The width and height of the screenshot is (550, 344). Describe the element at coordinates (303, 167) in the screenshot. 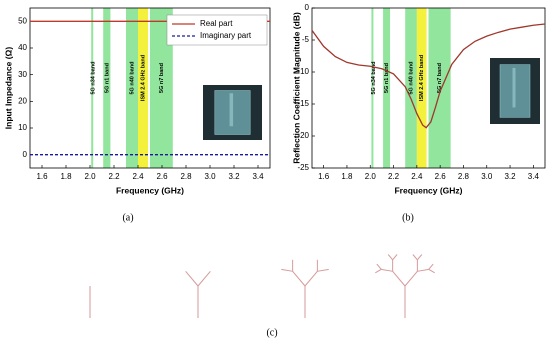

I see `y-tick-label: -25` at that location.